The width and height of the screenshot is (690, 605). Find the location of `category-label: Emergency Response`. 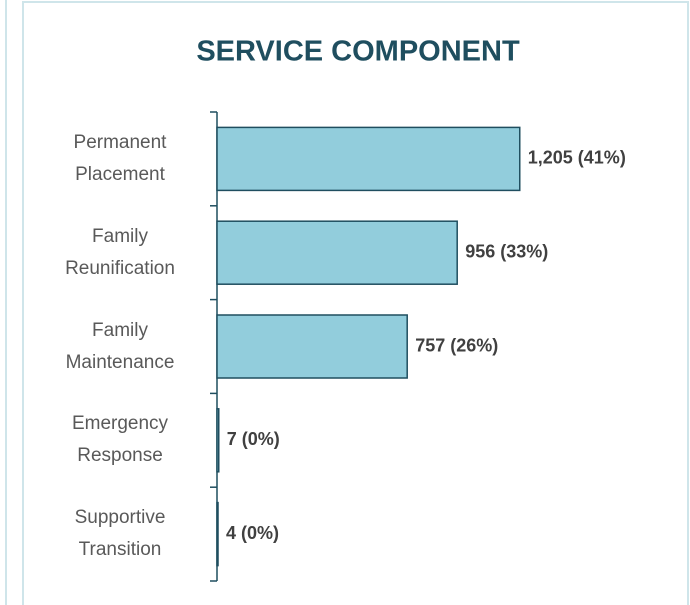

category-label: Emergency Response is located at coordinates (120, 440).